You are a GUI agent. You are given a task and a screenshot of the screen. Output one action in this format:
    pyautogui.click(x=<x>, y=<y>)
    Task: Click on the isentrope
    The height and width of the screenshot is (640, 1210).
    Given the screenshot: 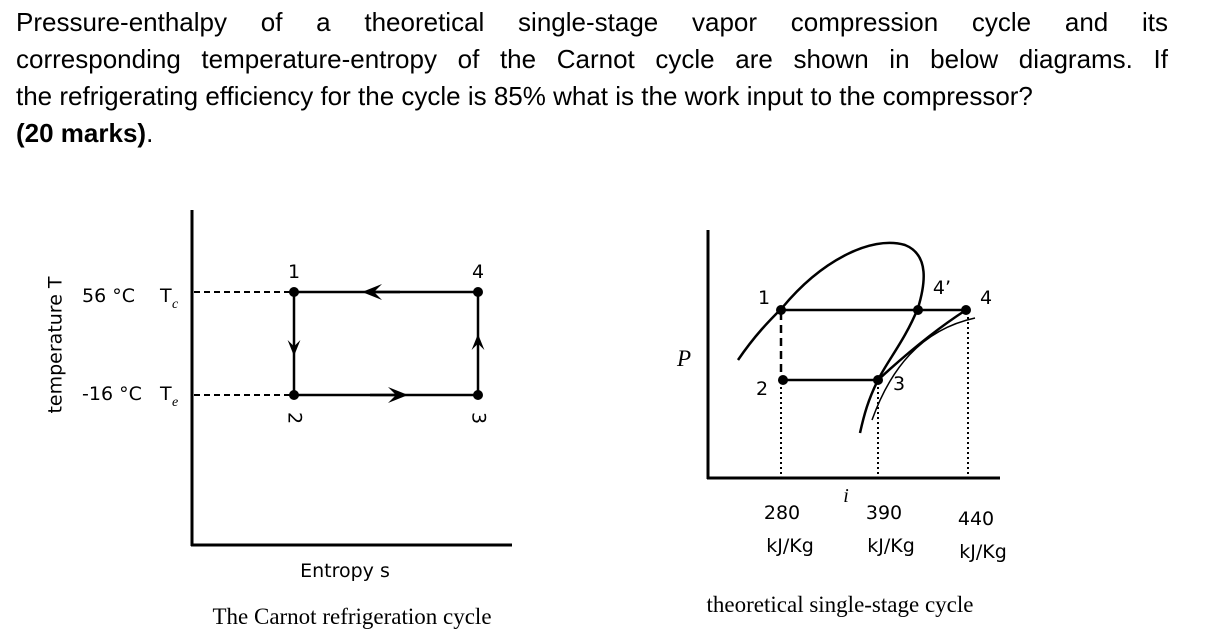 What is the action you would take?
    pyautogui.click(x=923, y=369)
    